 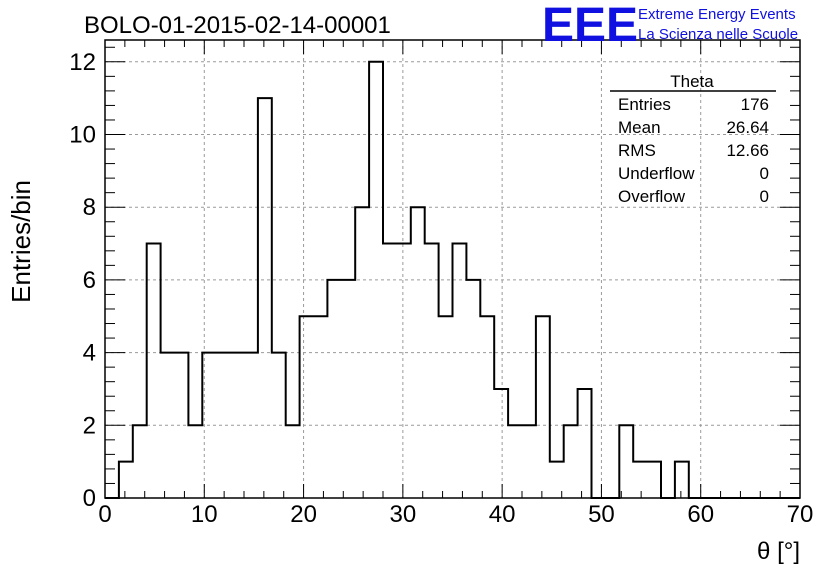 I want to click on stats-value: 12.66, so click(x=747, y=150).